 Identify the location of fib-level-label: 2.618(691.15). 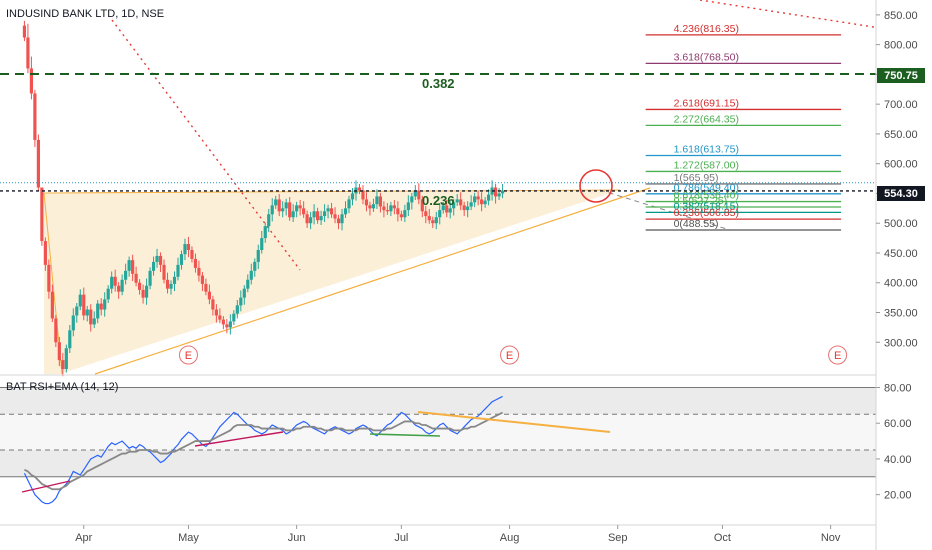
(706, 103).